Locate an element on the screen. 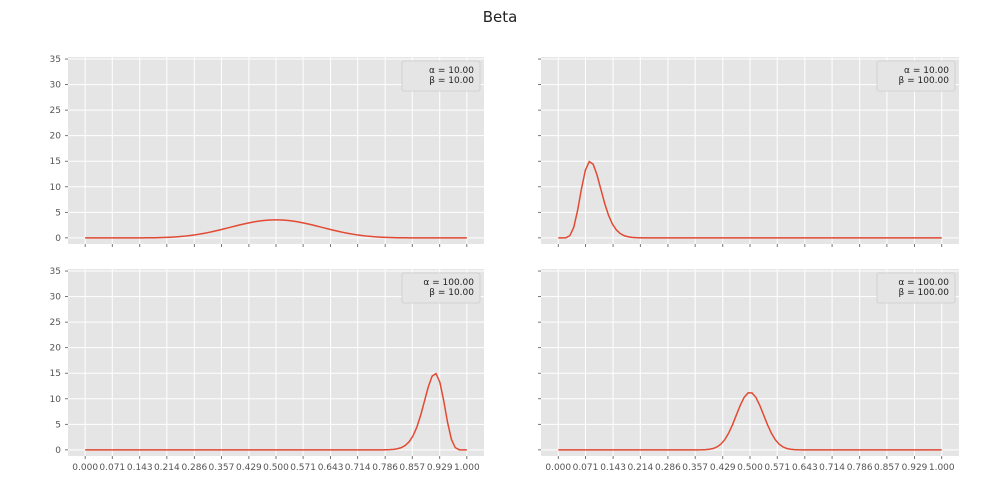 The width and height of the screenshot is (1000, 493). legend: α = 10.00β = 100.00 is located at coordinates (916, 76).